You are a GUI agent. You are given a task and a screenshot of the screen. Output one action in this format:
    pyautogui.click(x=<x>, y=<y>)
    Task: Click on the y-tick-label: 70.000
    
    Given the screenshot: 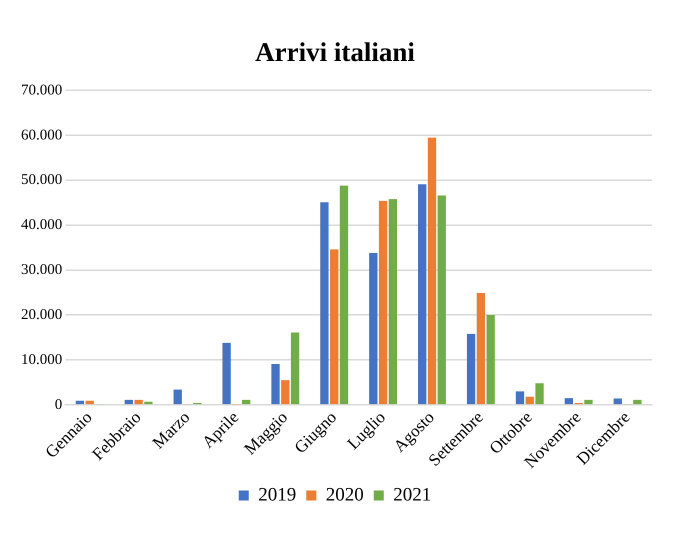 What is the action you would take?
    pyautogui.click(x=41, y=90)
    